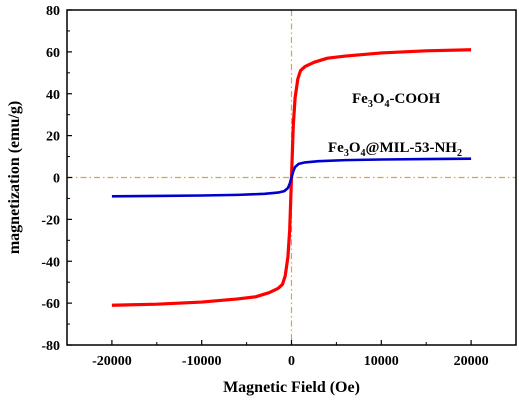  I want to click on y-tick-label: 80, so click(53, 11).